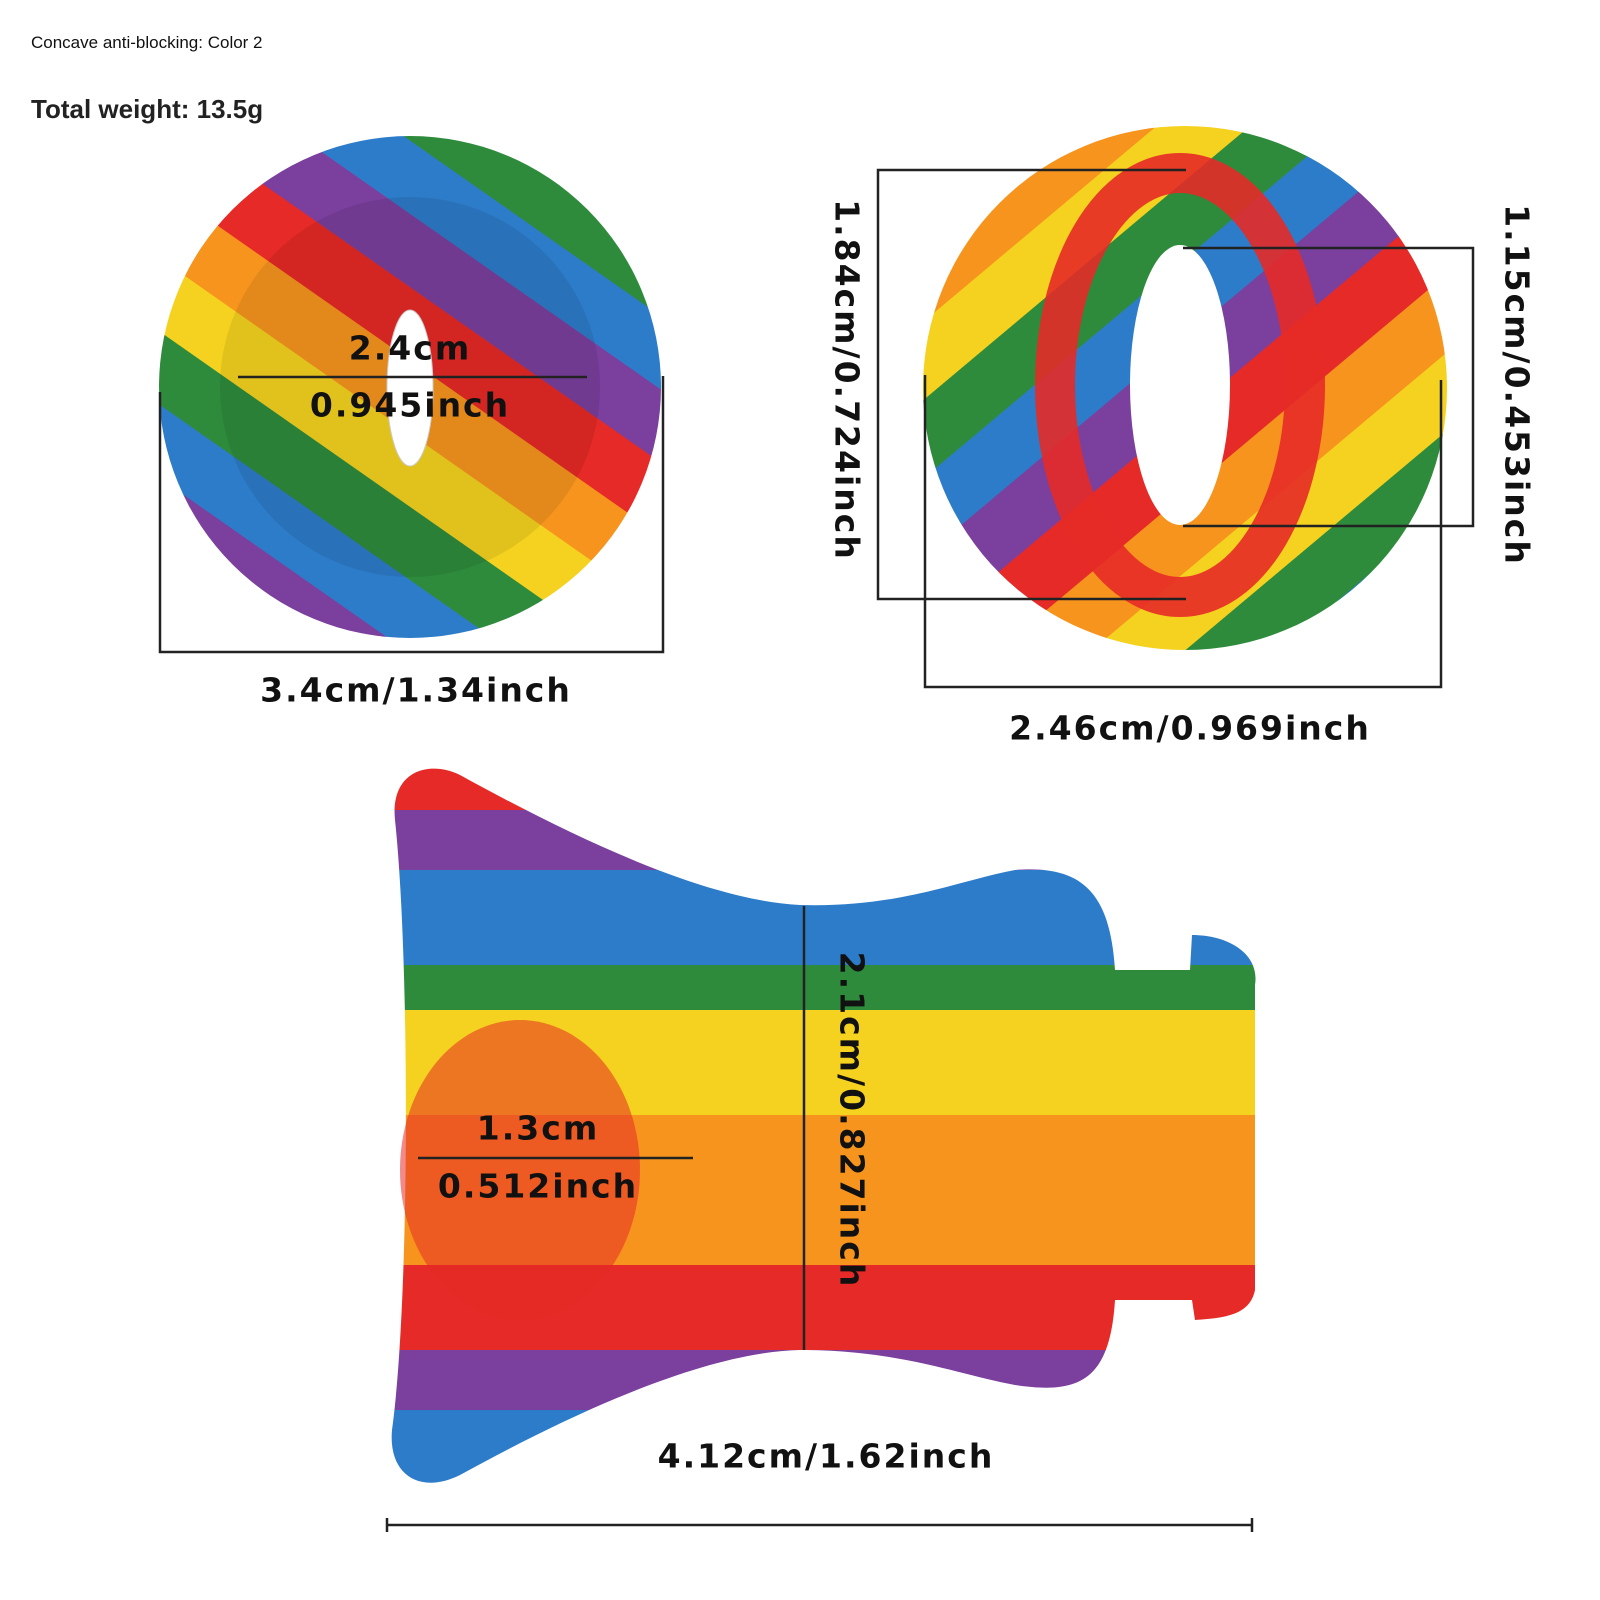 The image size is (1600, 1600). I want to click on dimension-label: 3.4cm/1.34inch, so click(416, 690).